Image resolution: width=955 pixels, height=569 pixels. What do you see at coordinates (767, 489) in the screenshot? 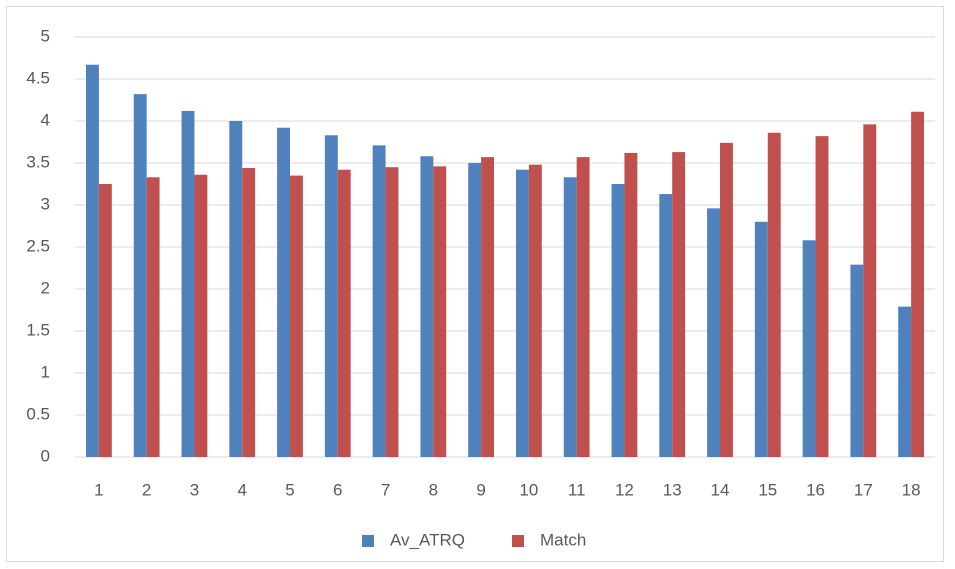
I see `x-tick-label: 15` at bounding box center [767, 489].